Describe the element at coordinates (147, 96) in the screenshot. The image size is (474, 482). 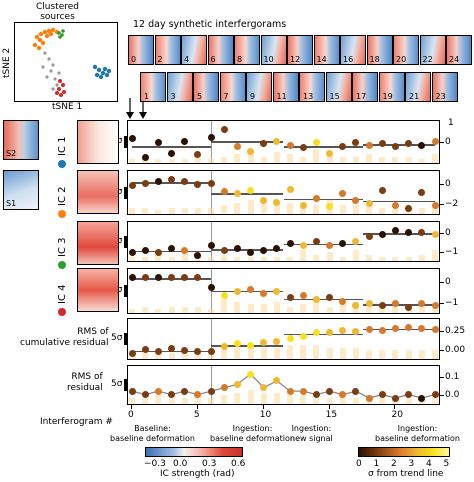
I see `thumb-label: 1` at that location.